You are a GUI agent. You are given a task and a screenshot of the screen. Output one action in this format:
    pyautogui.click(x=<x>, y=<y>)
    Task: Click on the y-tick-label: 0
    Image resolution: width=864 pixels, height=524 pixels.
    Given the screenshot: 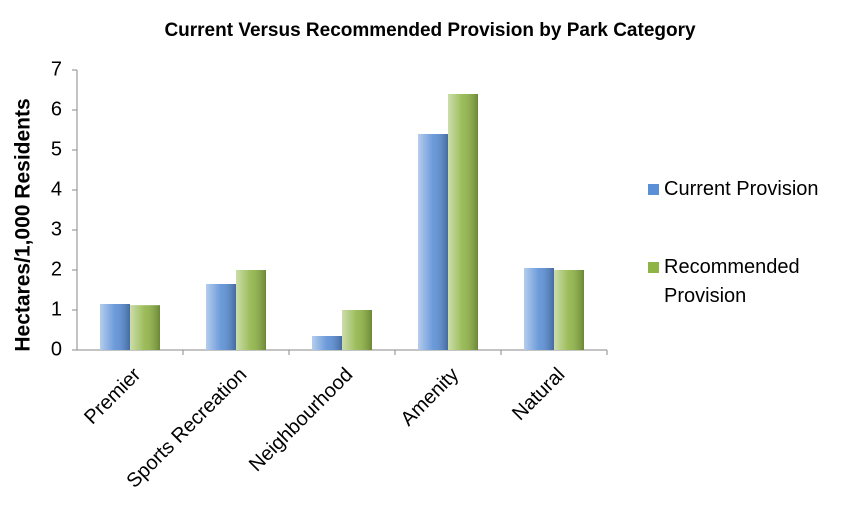 What is the action you would take?
    pyautogui.click(x=56, y=349)
    